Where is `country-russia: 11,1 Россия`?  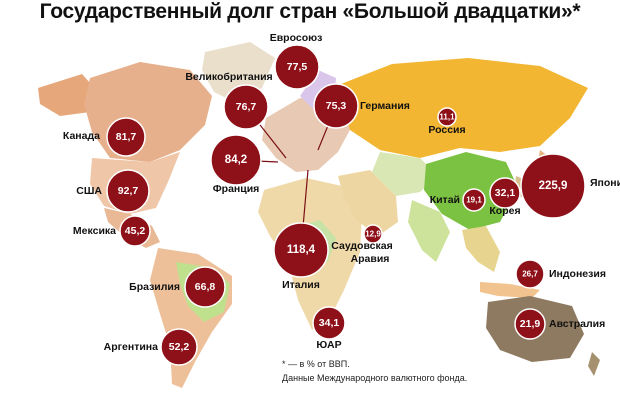
country-russia: 11,1 Россия is located at coordinates (447, 121).